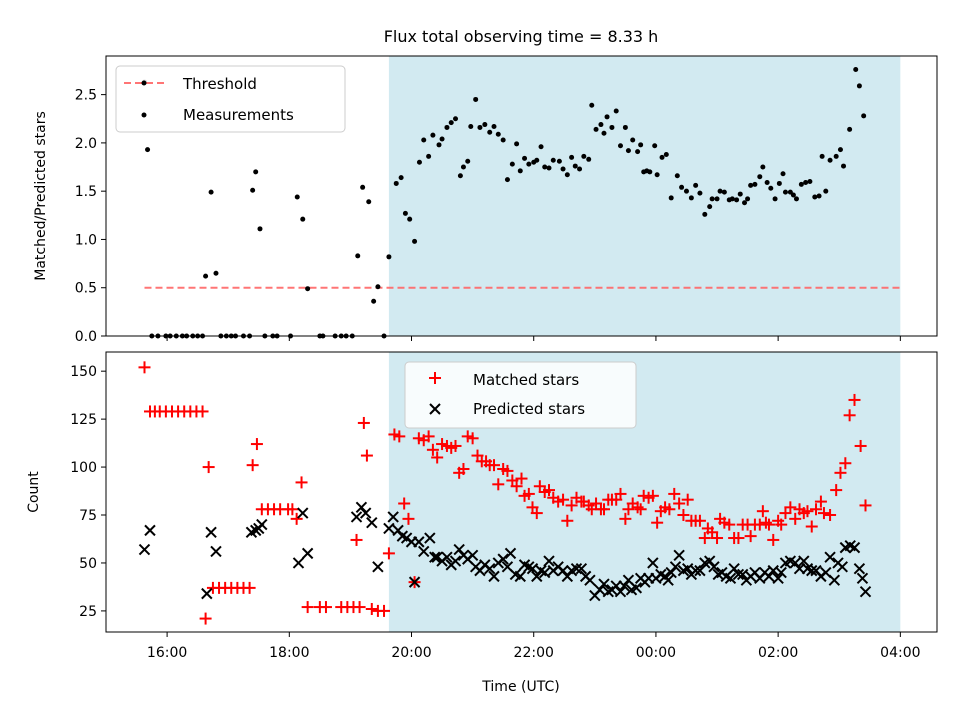 The width and height of the screenshot is (960, 720). Describe the element at coordinates (86, 96) in the screenshot. I see `top-y-tick-label: 2.5` at that location.